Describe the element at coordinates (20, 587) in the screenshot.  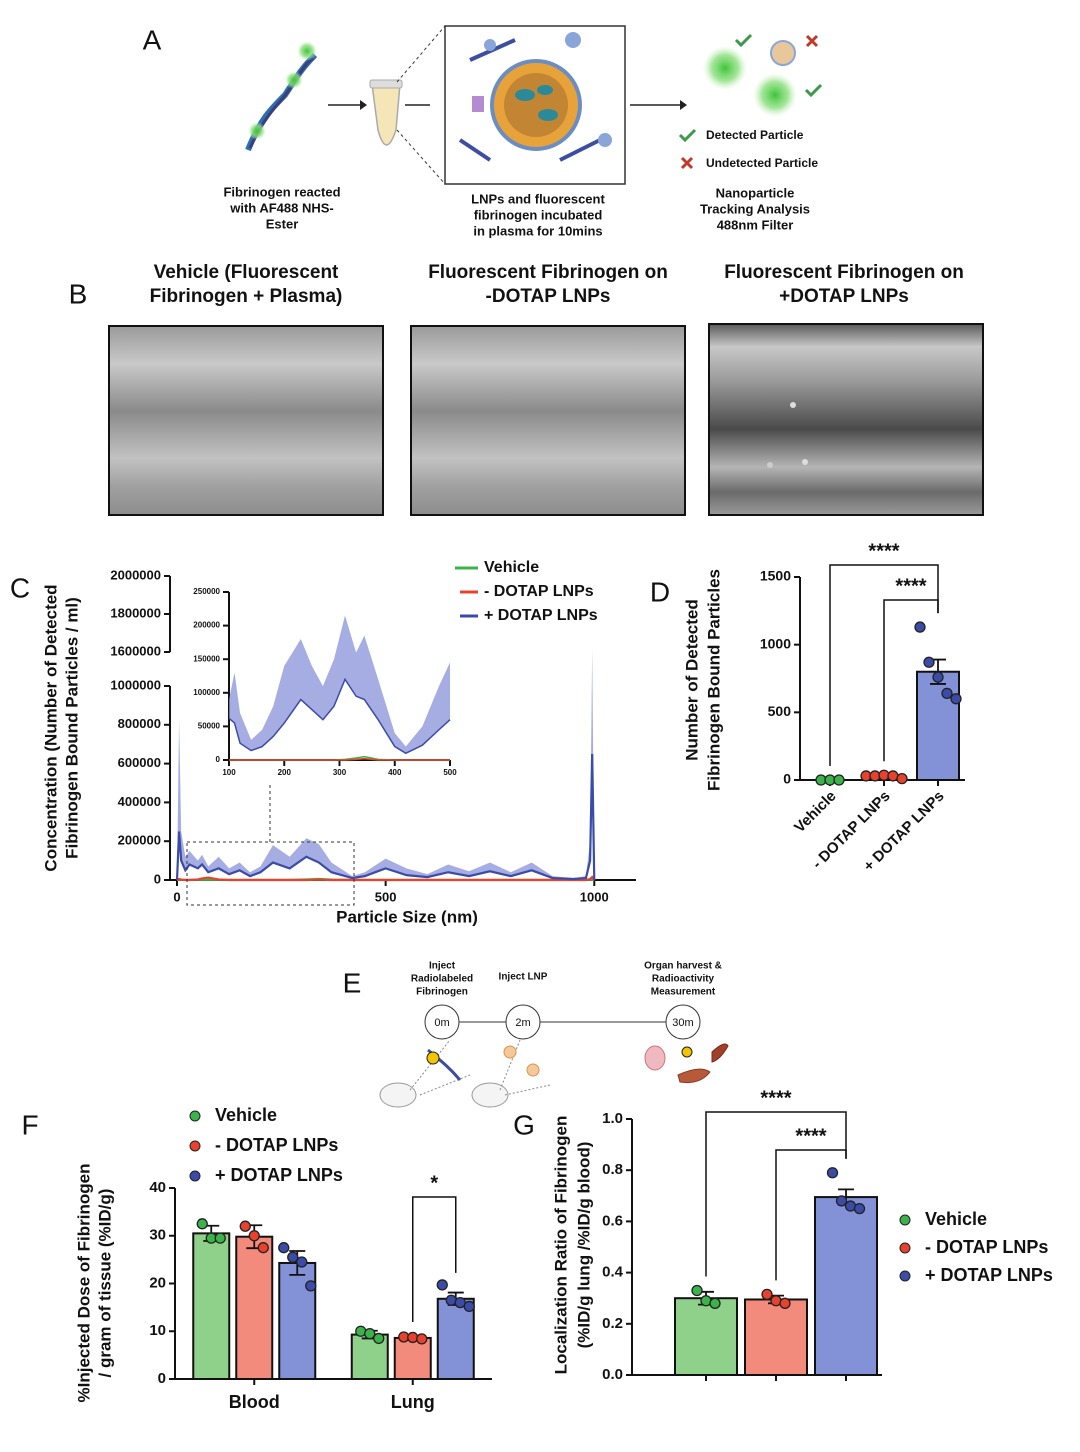
I see `panel-label: C` at that location.